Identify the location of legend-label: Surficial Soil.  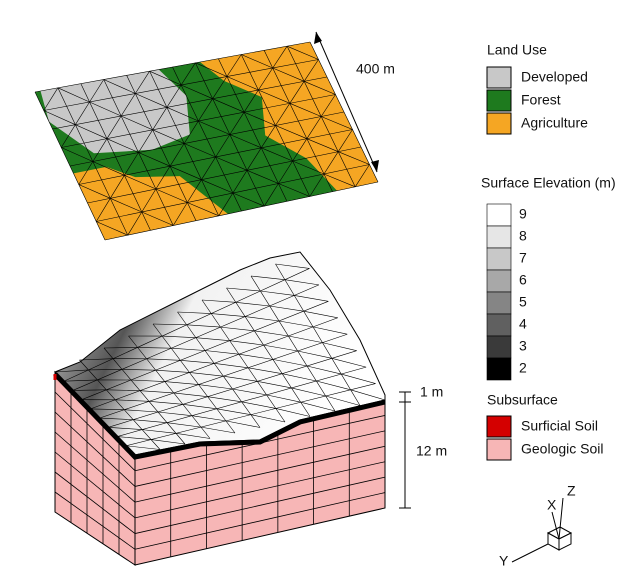
(559, 426).